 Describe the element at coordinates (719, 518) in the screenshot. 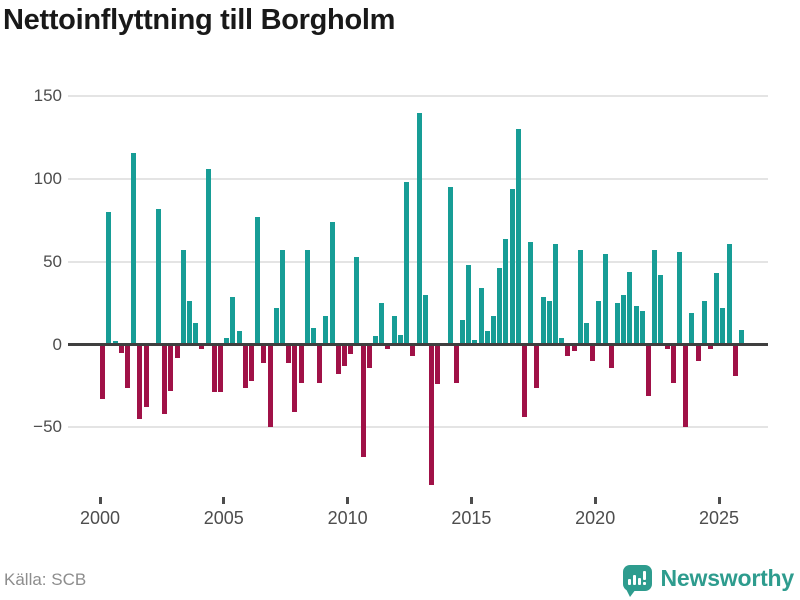

I see `x-axis-tick-label: 2025` at that location.